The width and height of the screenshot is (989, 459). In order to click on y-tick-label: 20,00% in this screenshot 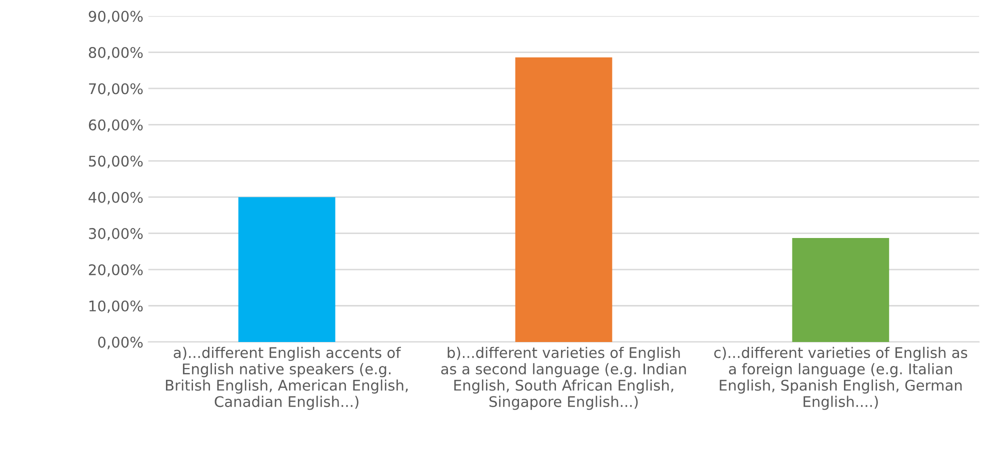, I will do `click(115, 270)`.